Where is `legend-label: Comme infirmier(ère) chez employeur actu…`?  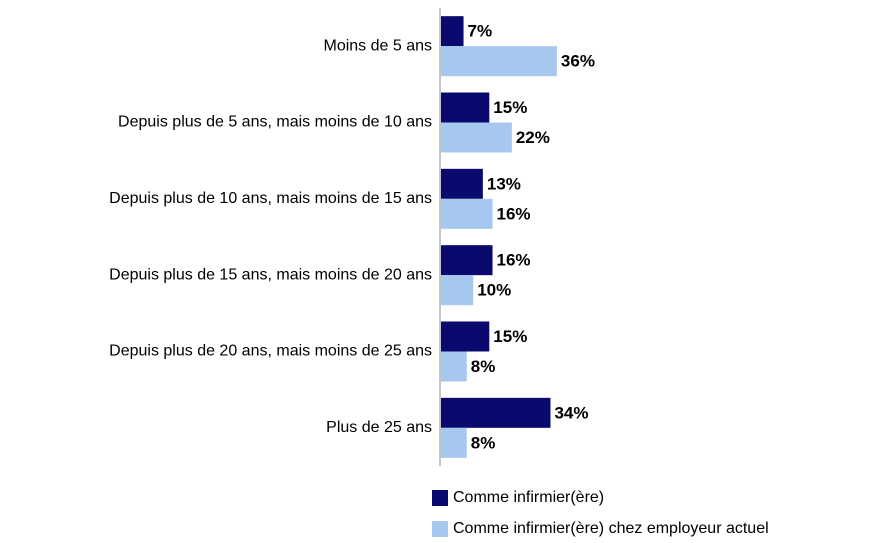
legend-label: Comme infirmier(ère) chez employeur actu… is located at coordinates (611, 528).